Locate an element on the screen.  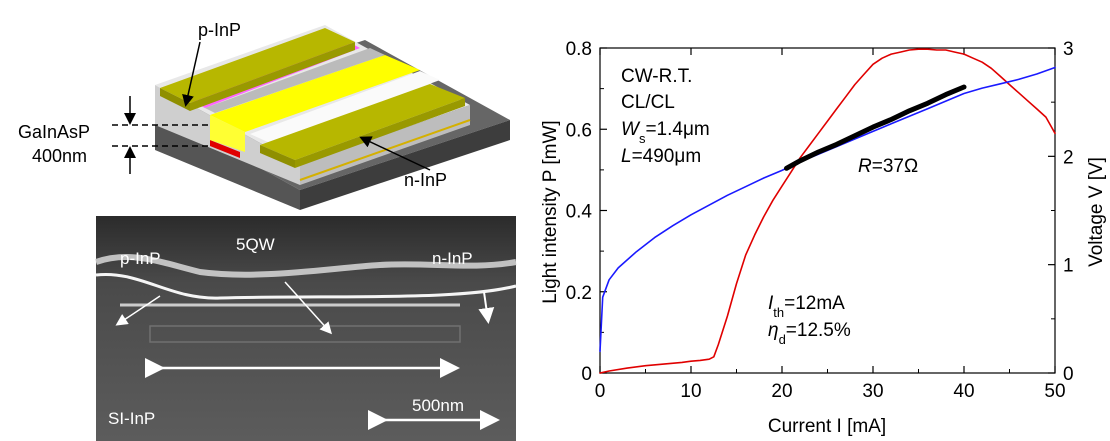
annotation-r: R=37Ω is located at coordinates (888, 166).